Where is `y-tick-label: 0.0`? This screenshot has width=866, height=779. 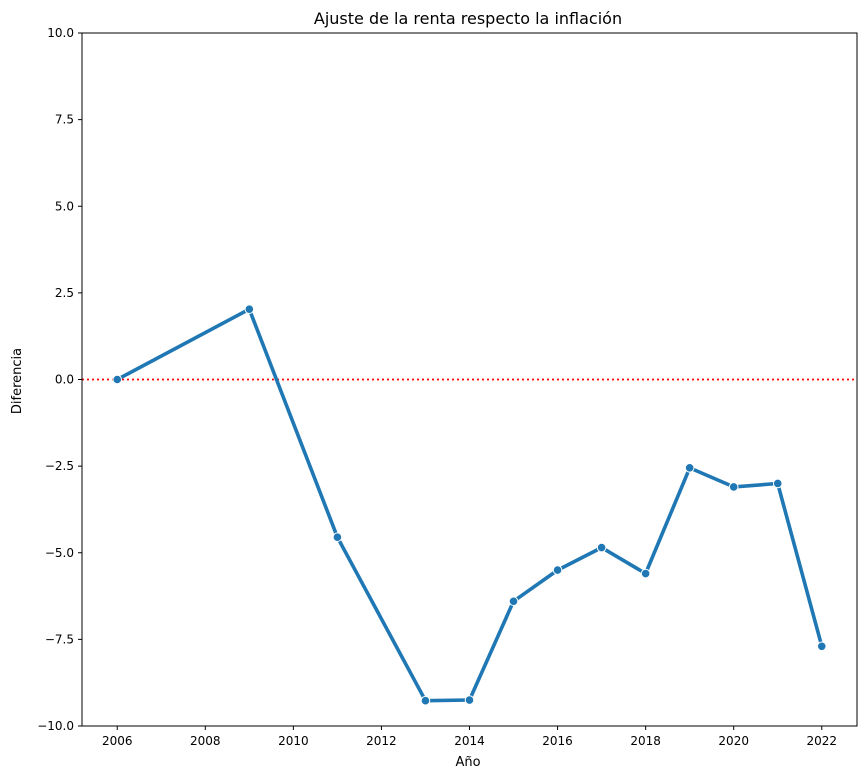 y-tick-label: 0.0 is located at coordinates (64, 380).